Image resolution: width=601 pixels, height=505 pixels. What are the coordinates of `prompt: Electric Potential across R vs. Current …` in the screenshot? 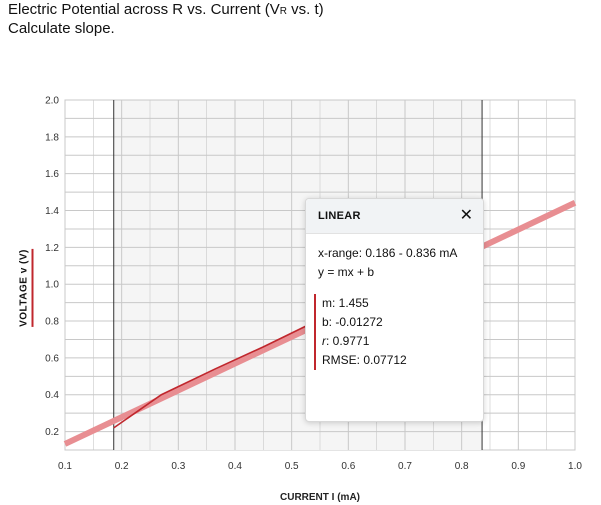 It's located at (166, 19).